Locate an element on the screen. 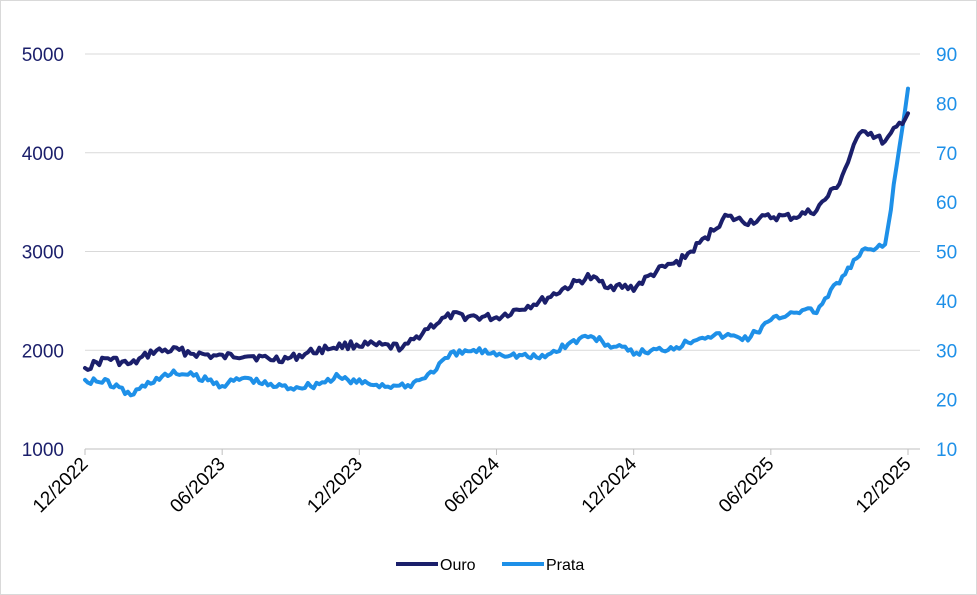  left-tick-label: 1000 is located at coordinates (43, 450).